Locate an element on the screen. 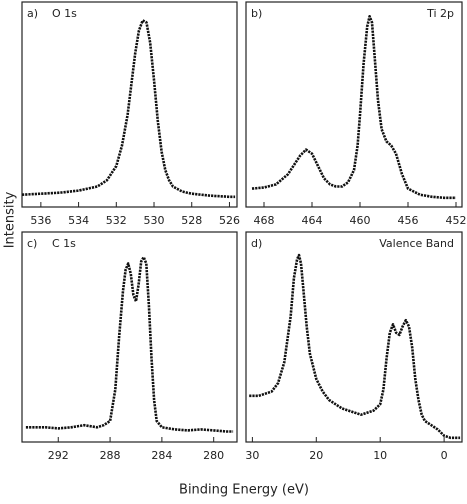 The height and width of the screenshot is (504, 467). x-tick-label: 468 is located at coordinates (264, 220).